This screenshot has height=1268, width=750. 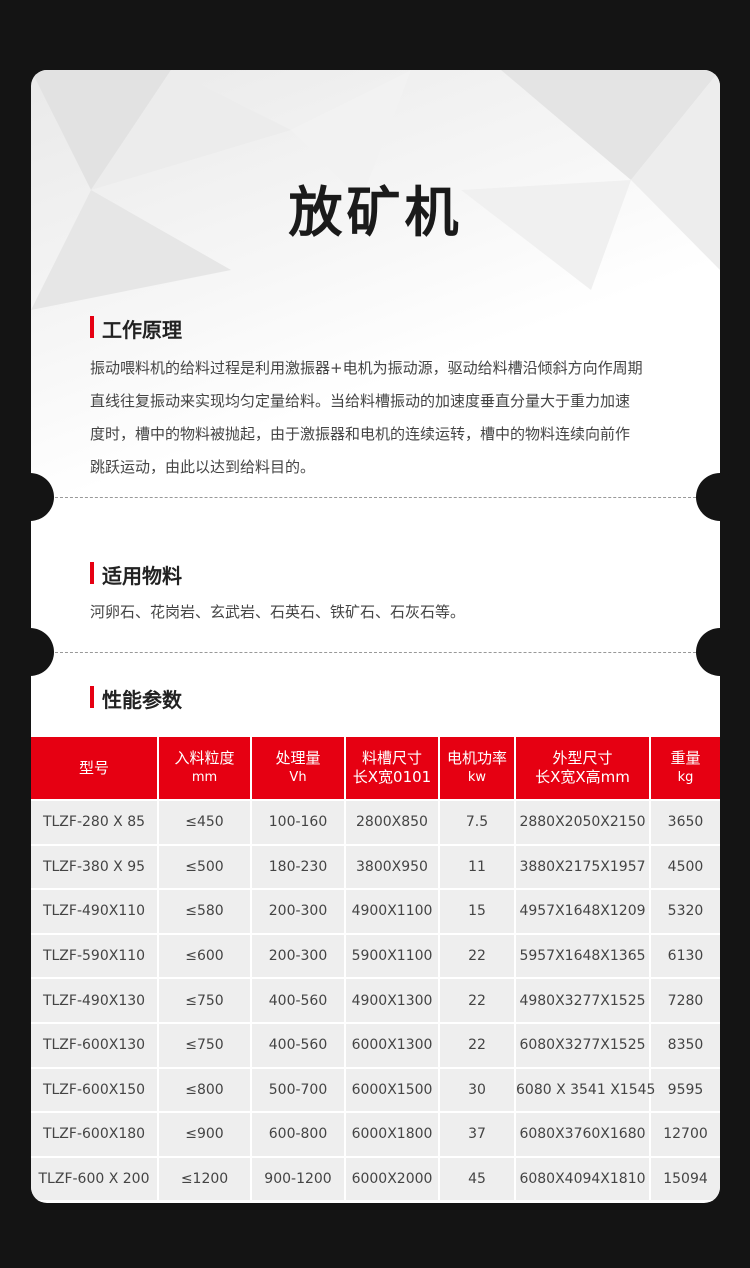 What do you see at coordinates (203, 467) in the screenshot?
I see `text-line: 跳跃运动，由此以达到给料目的。` at bounding box center [203, 467].